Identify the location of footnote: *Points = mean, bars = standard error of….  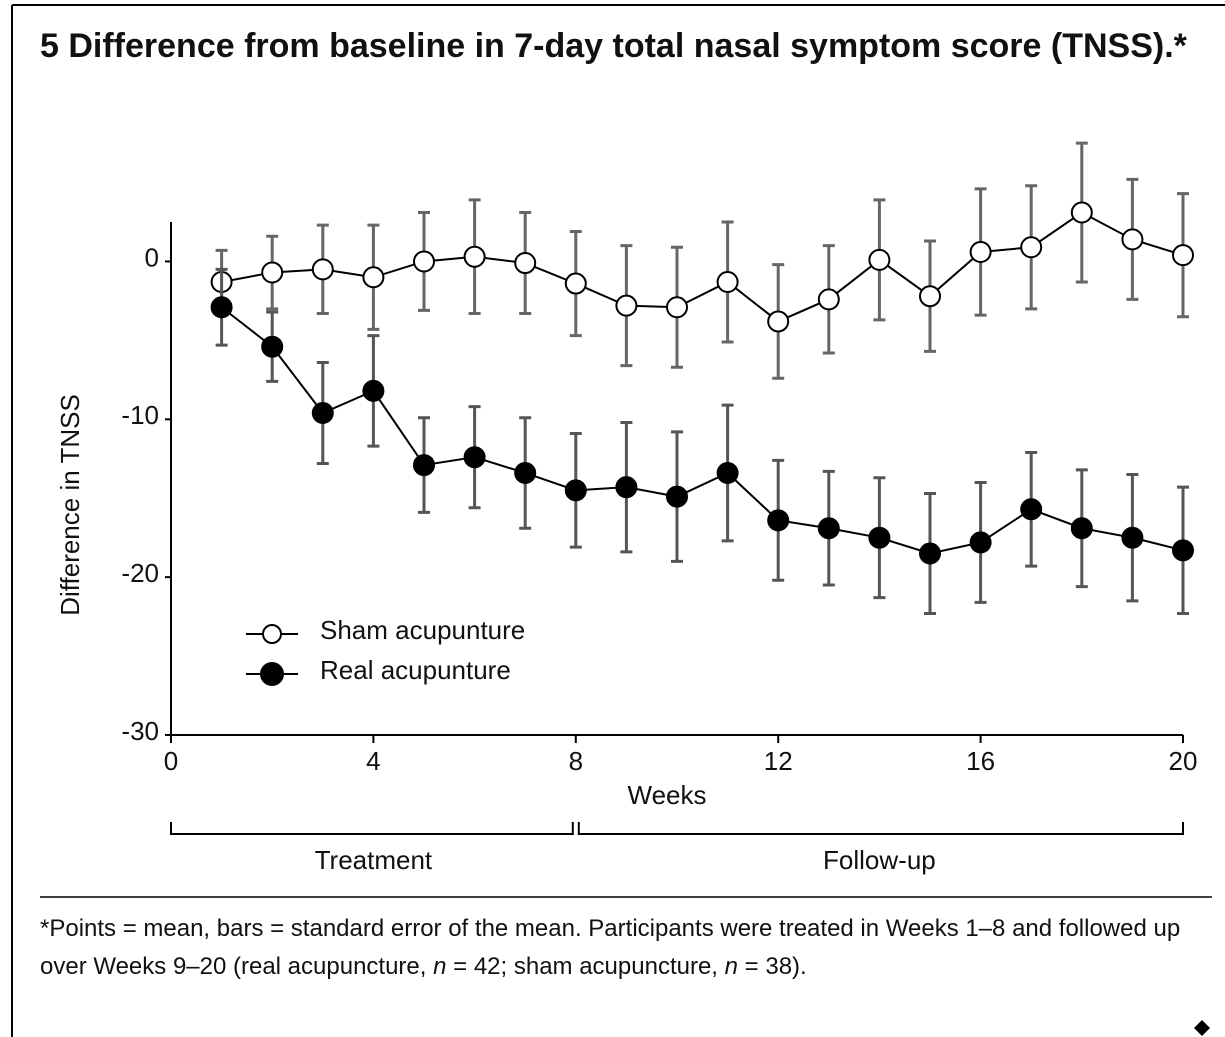
(627, 948).